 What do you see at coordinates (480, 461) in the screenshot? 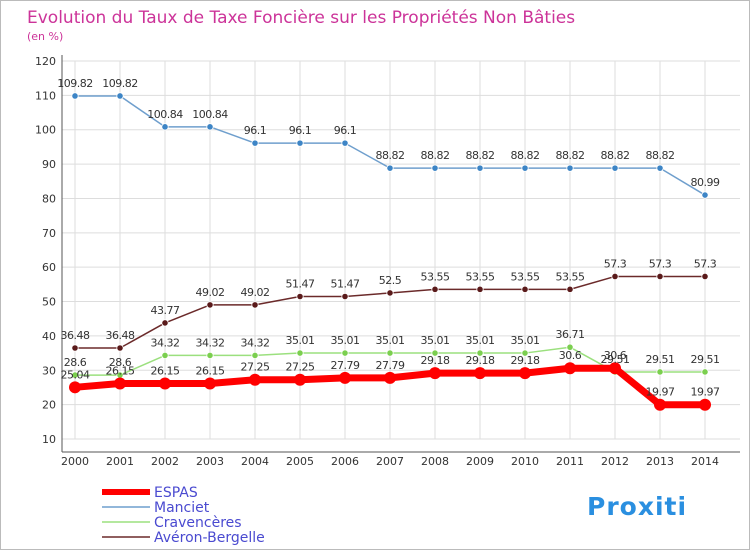
I see `x-tick-label: 2009` at bounding box center [480, 461].